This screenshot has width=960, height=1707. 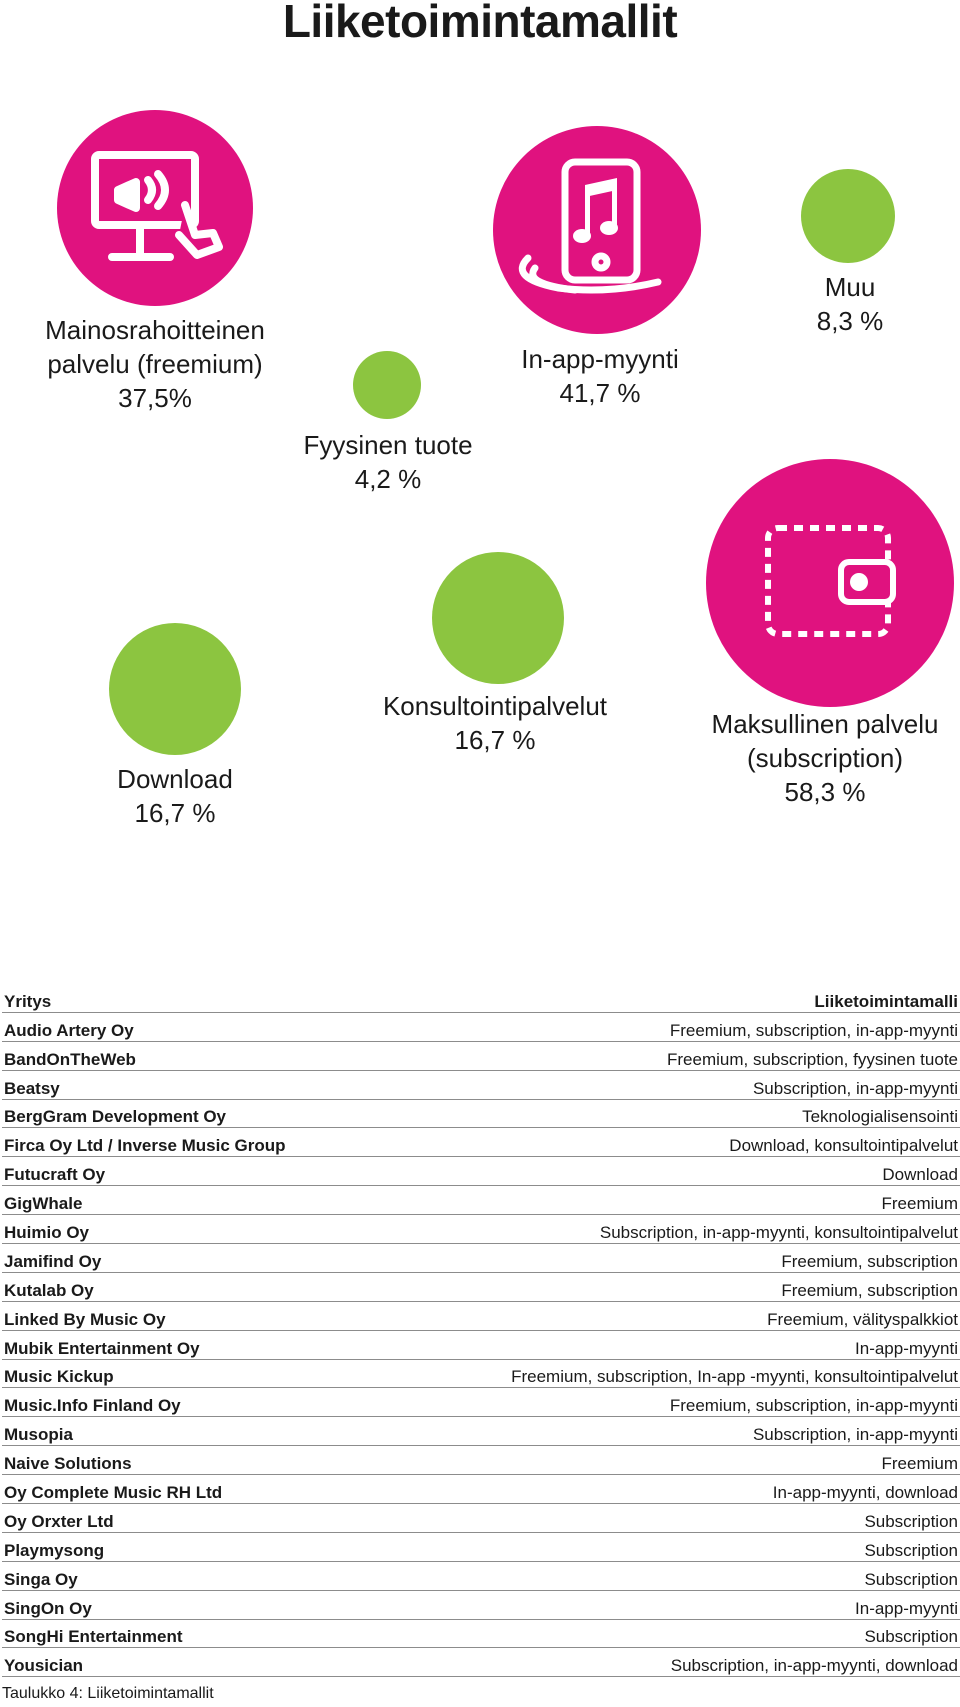 I want to click on company-cell: Naive Solutions, so click(x=188, y=1460).